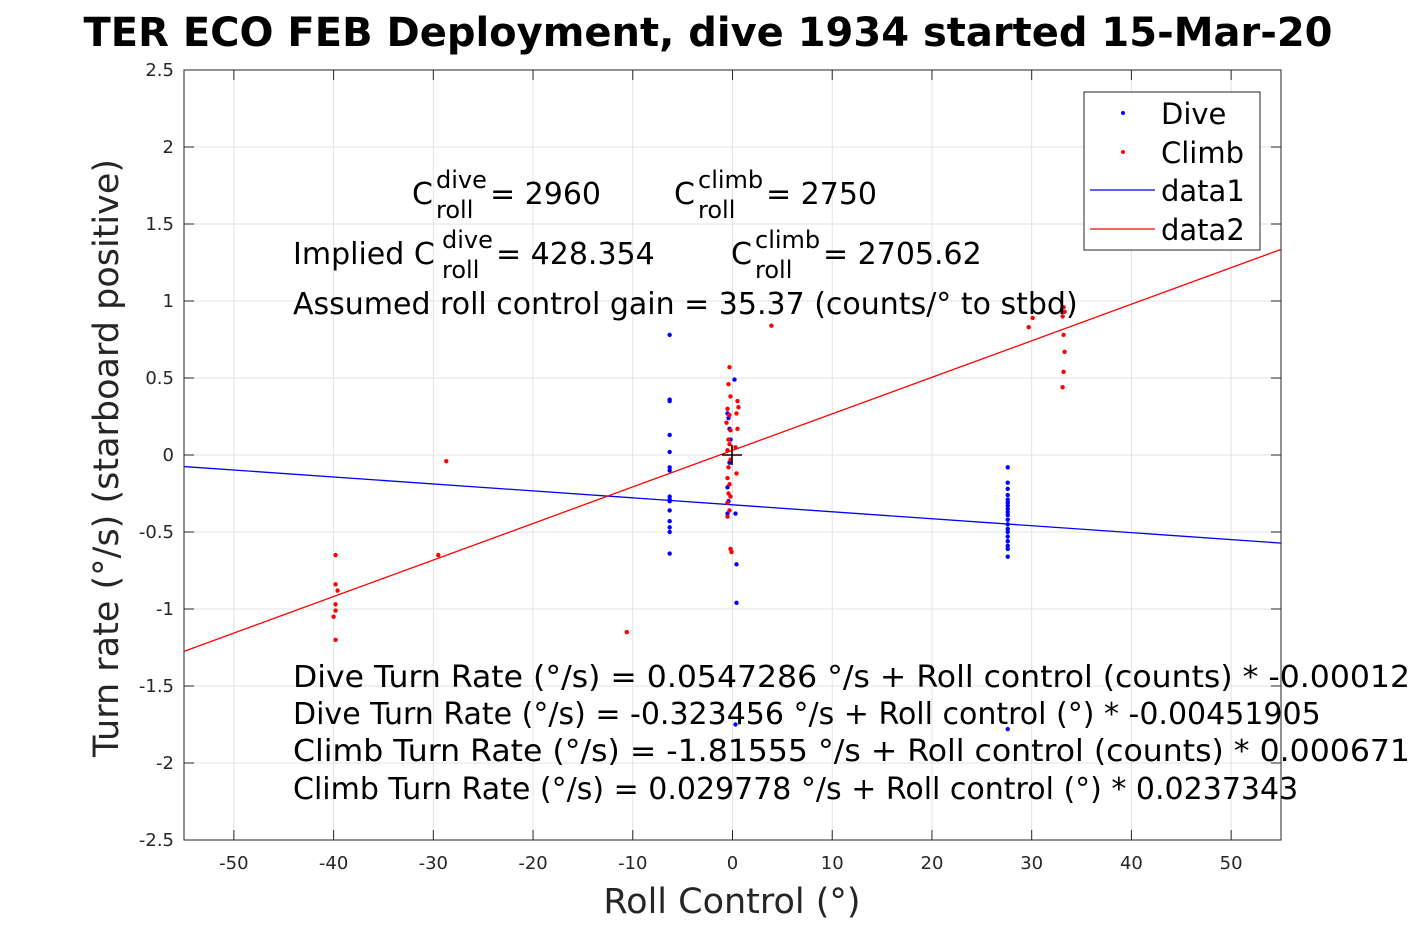 Image resolution: width=1417 pixels, height=945 pixels. What do you see at coordinates (731, 902) in the screenshot?
I see `x-axis-label: Roll Control (°)` at bounding box center [731, 902].